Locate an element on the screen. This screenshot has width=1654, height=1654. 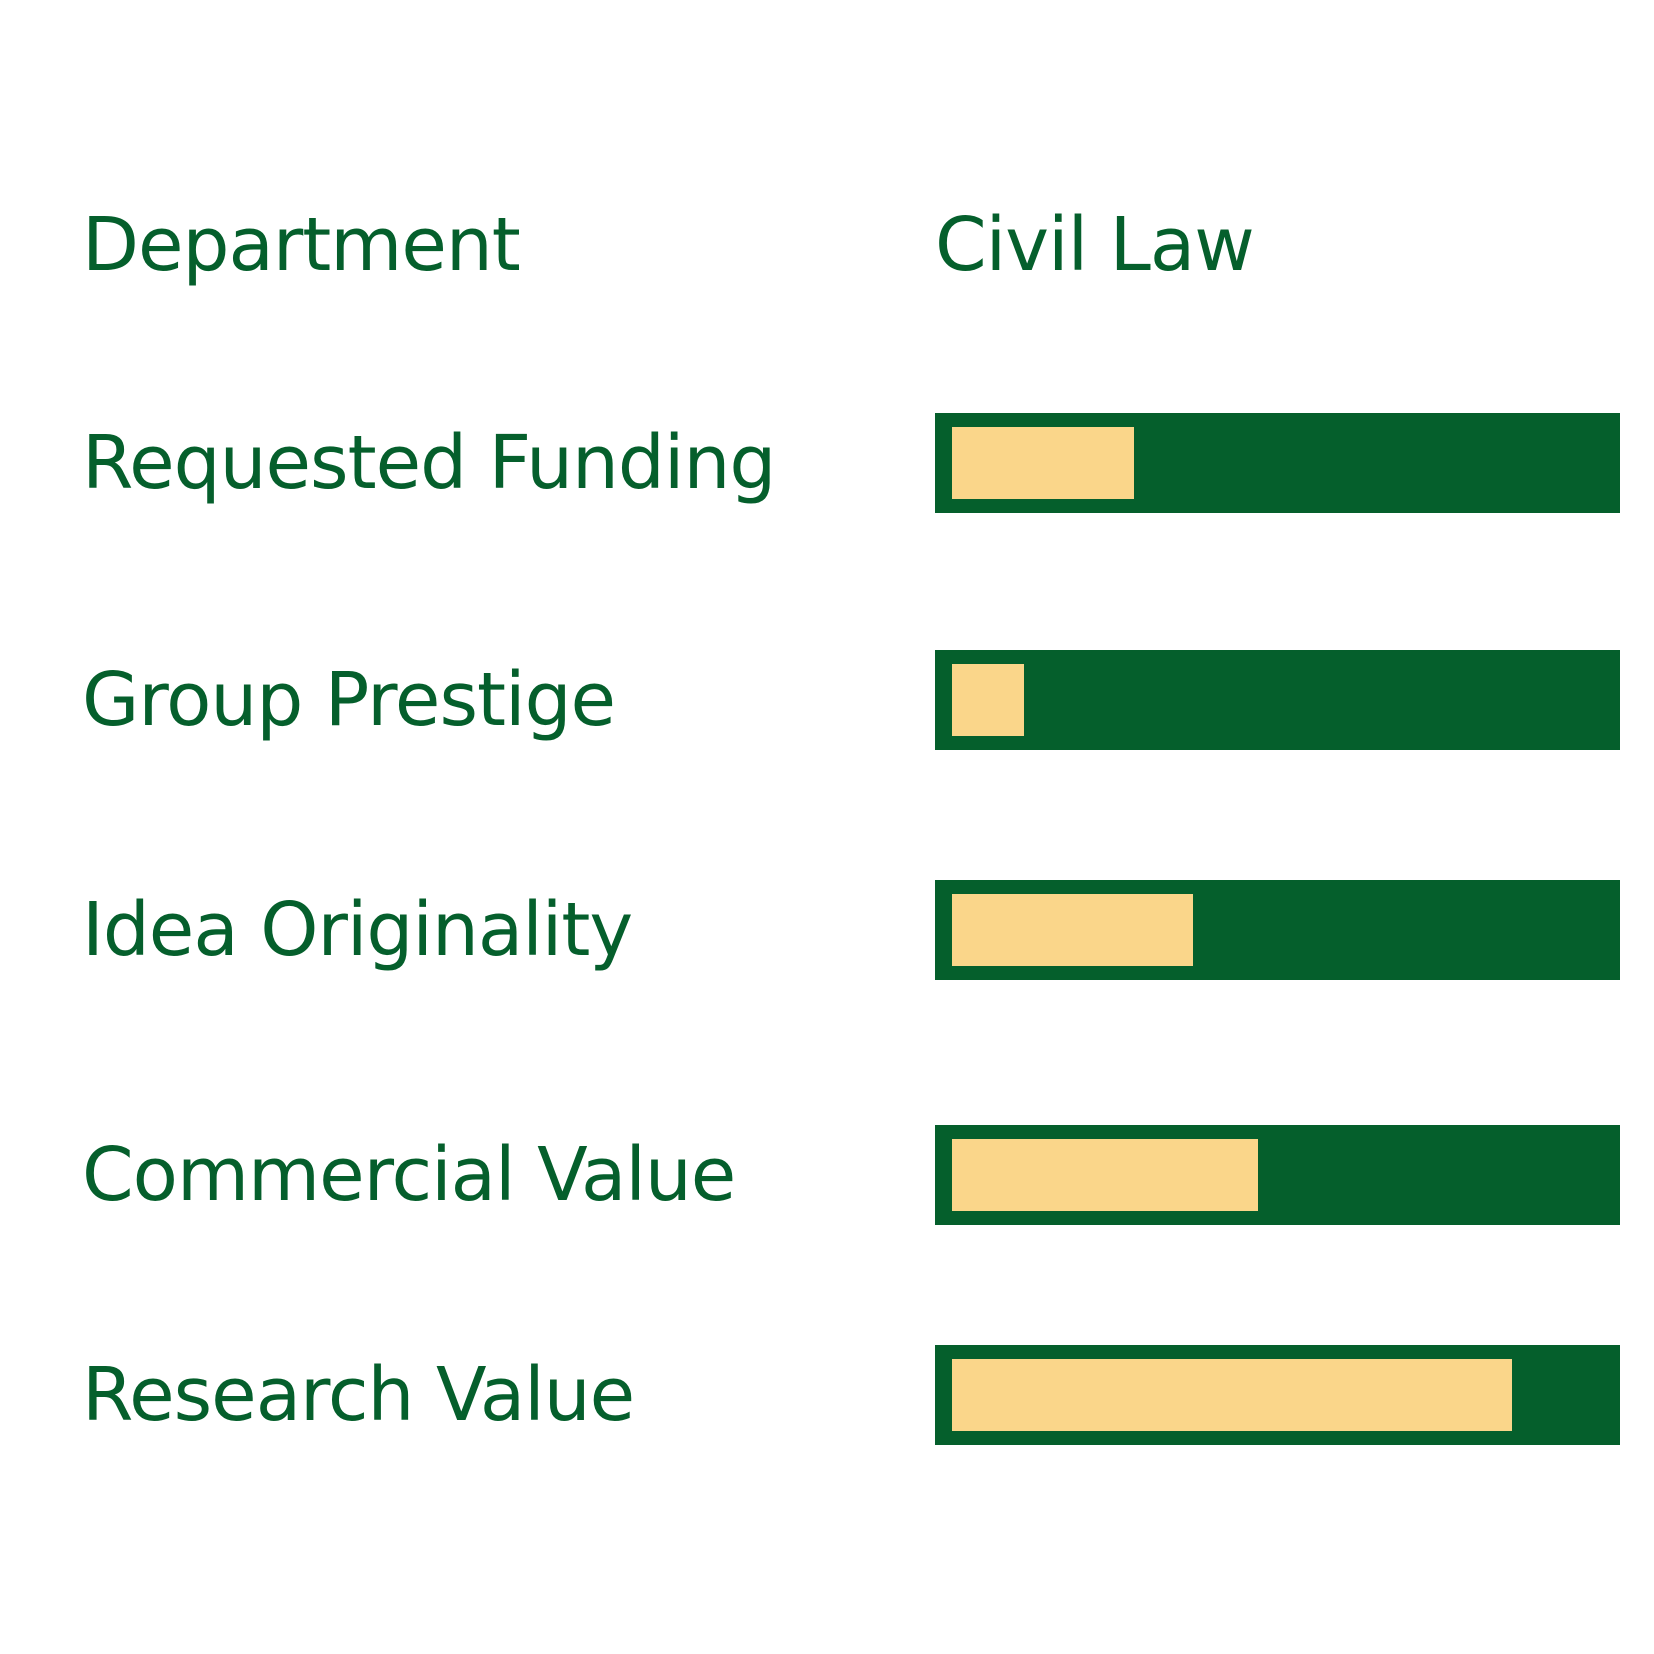
commercial-value-bar-track is located at coordinates (1277, 1175).